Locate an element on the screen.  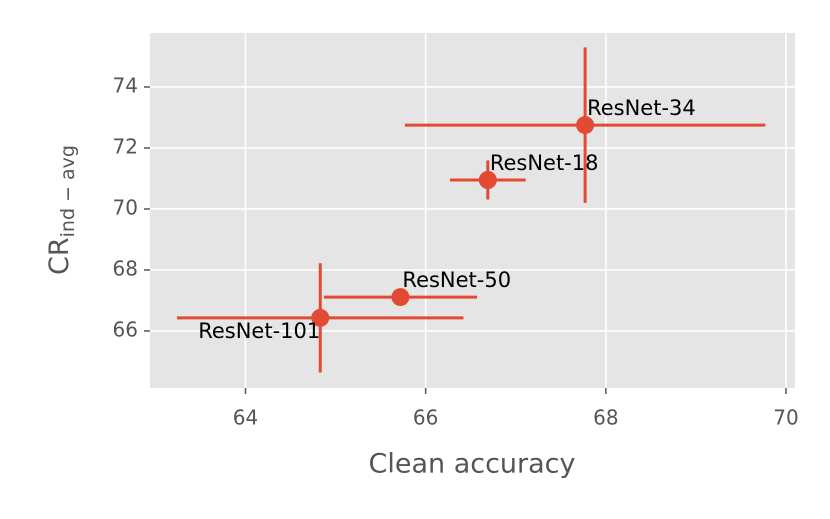
y-tick-label: 66 is located at coordinates (125, 329).